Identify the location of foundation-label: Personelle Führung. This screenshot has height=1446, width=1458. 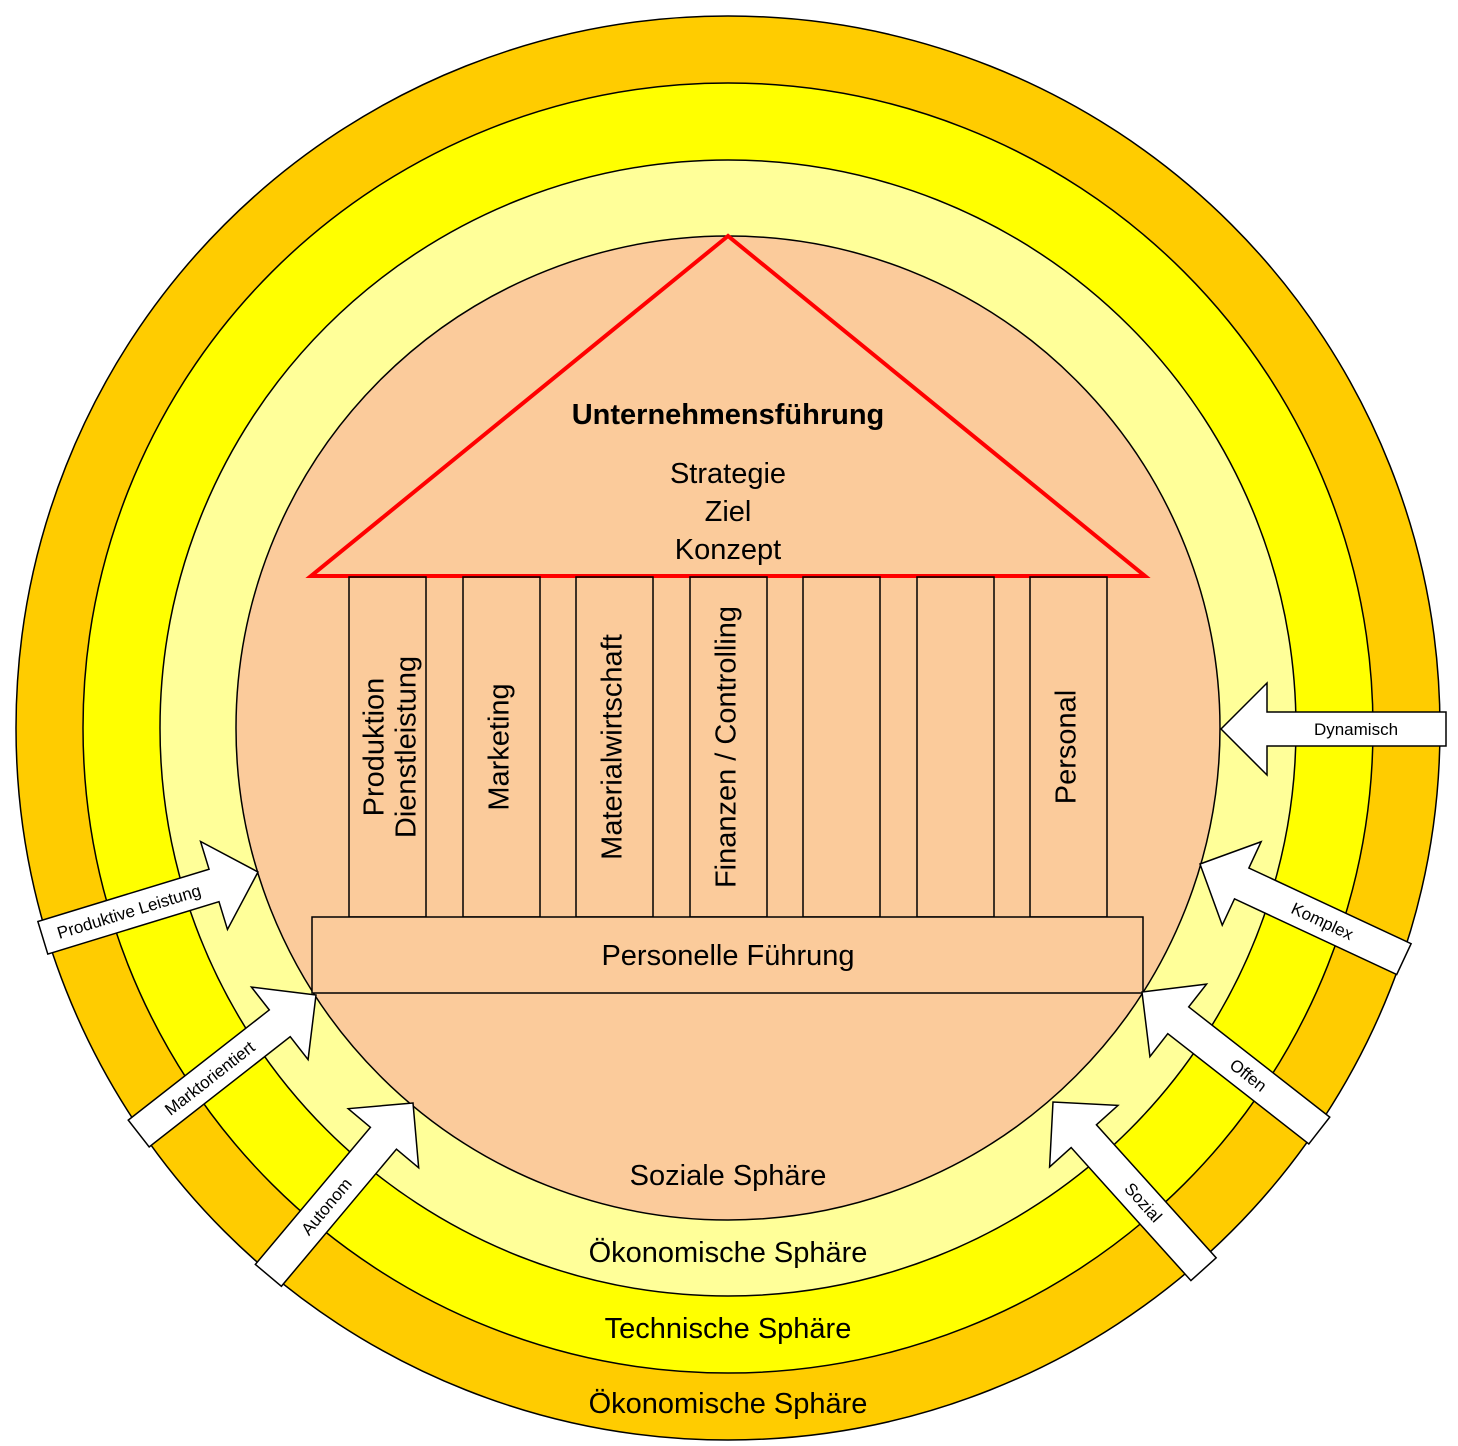
(727, 956).